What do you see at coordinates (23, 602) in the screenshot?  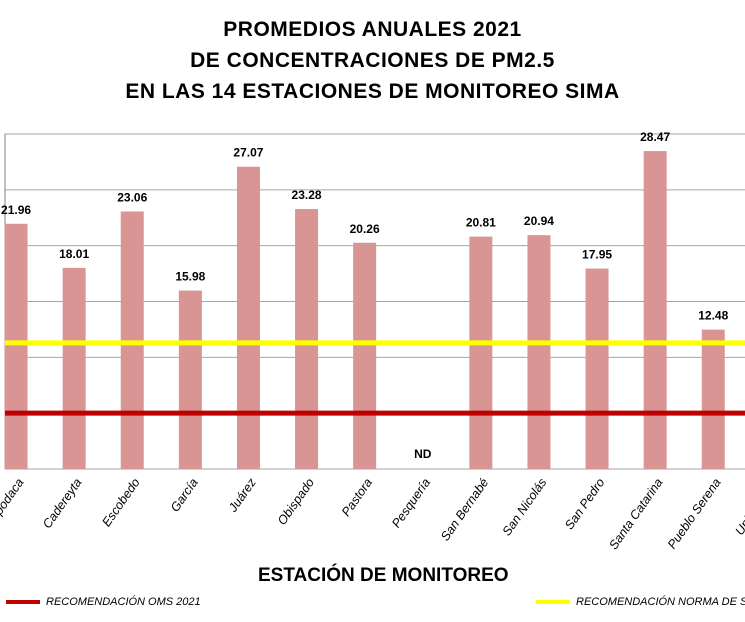 I see `legend-oms-swatch` at bounding box center [23, 602].